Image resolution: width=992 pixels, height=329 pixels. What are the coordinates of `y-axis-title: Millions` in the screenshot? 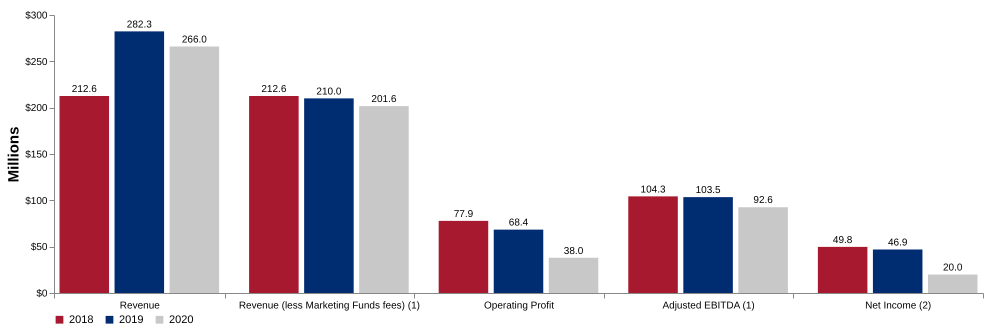 It's located at (13, 154).